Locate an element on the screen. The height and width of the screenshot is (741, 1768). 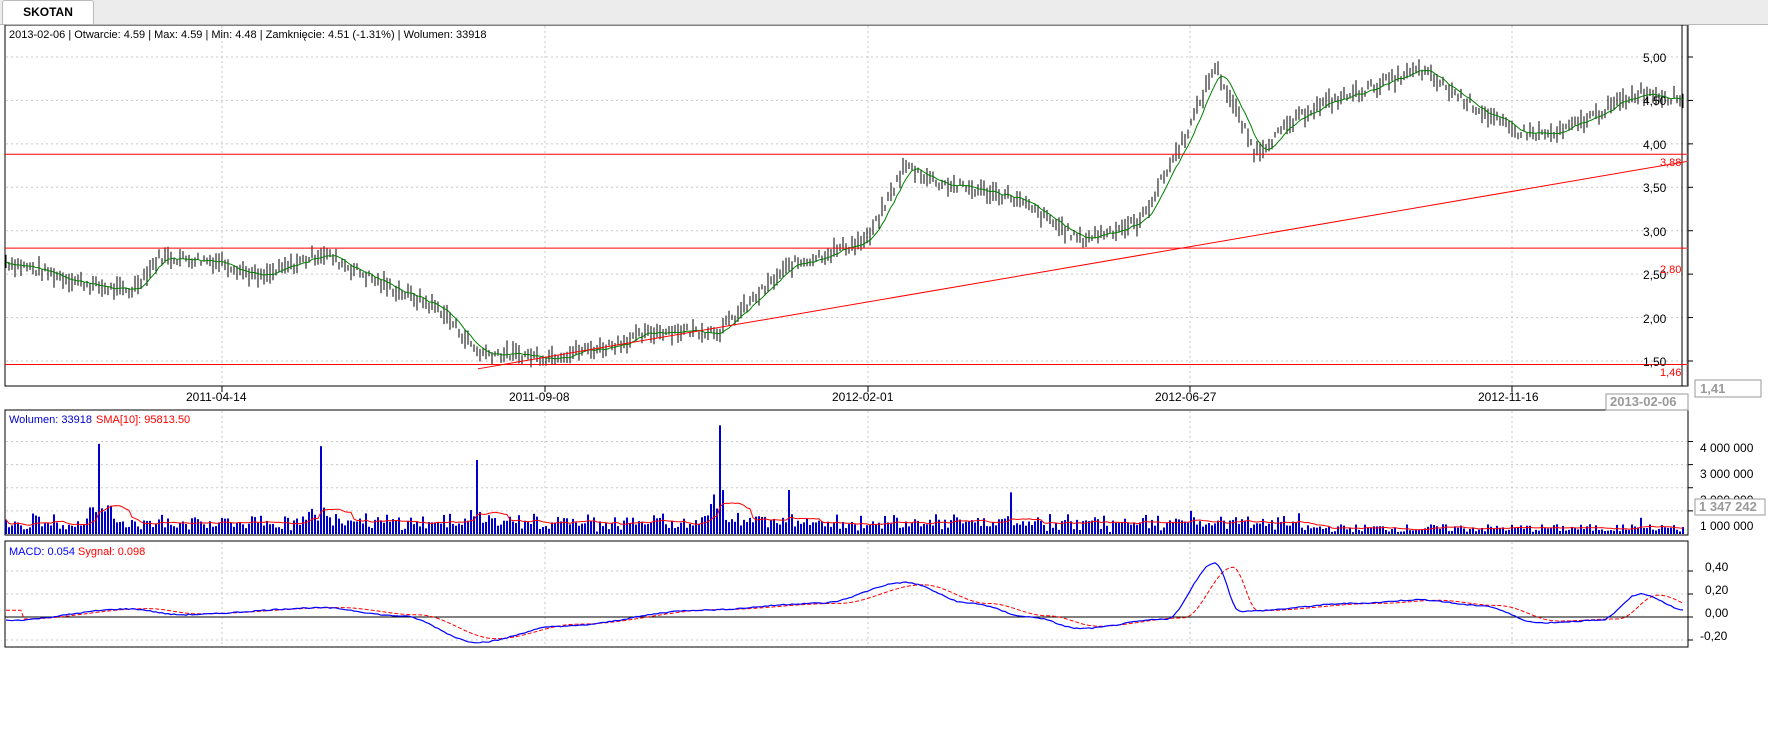
x-tick: 2011-09-08 is located at coordinates (539, 397).